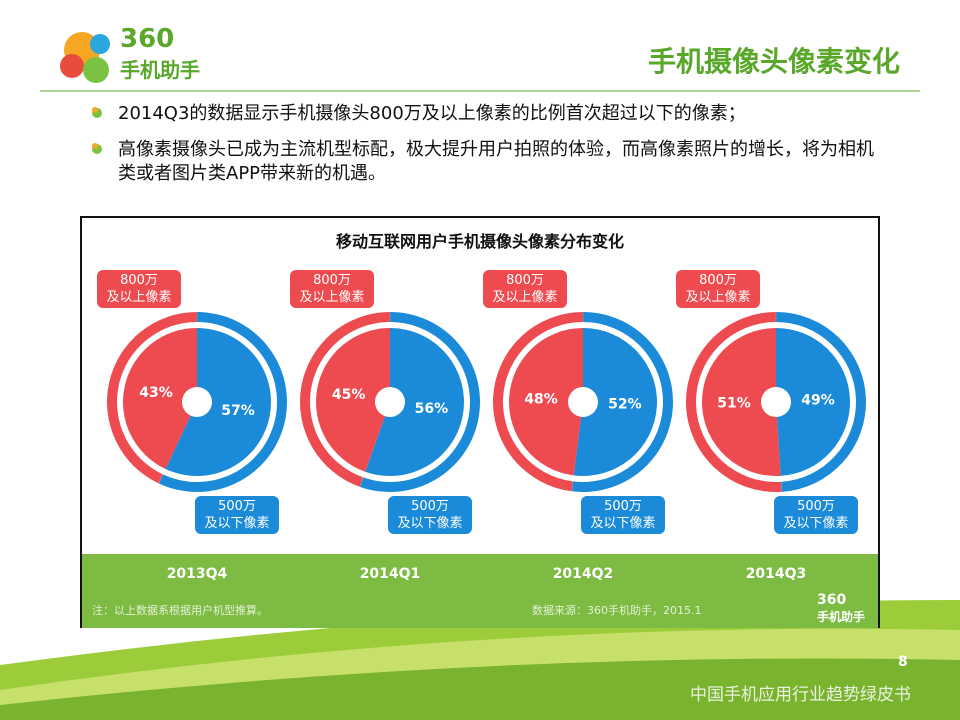 The image size is (960, 720). I want to click on value-label: 51%, so click(734, 403).